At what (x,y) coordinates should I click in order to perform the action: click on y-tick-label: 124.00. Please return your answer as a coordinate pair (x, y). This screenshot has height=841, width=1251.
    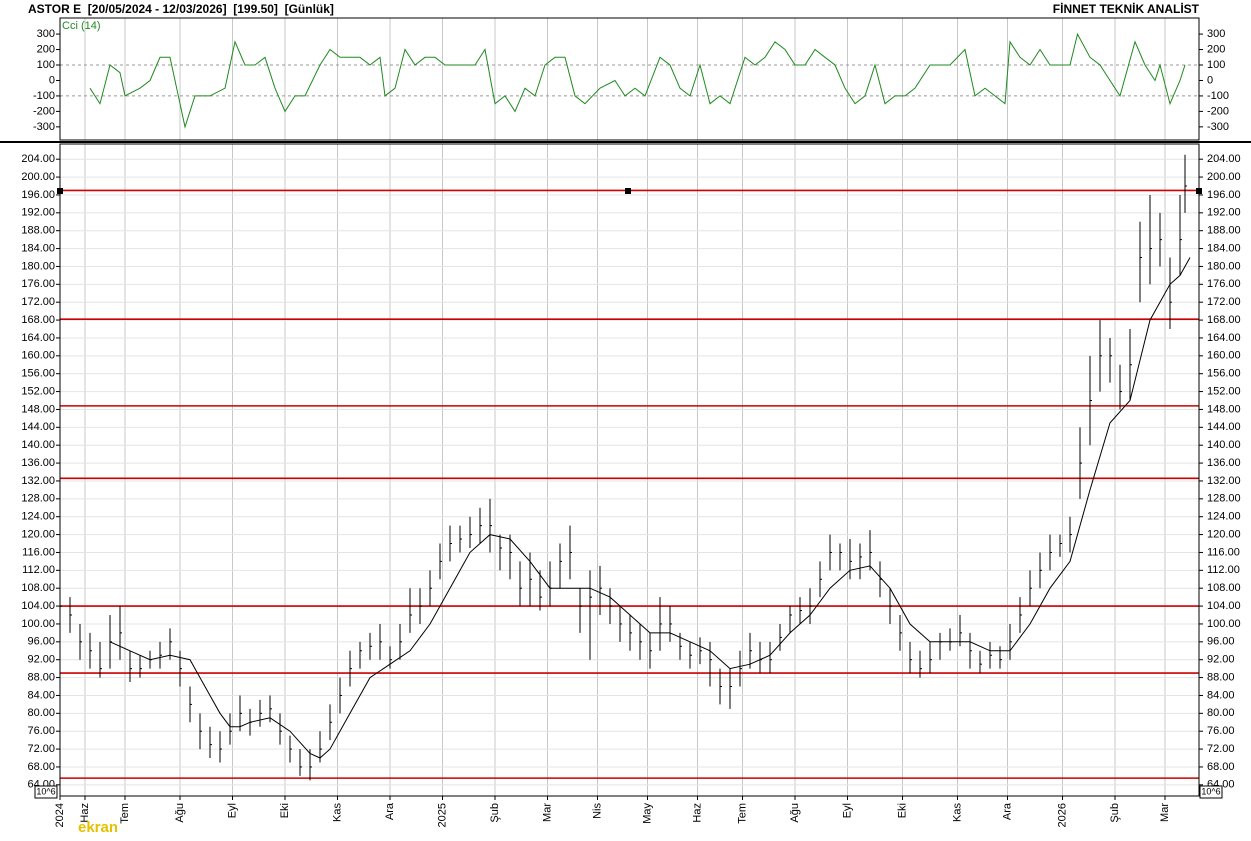
    Looking at the image, I should click on (38, 517).